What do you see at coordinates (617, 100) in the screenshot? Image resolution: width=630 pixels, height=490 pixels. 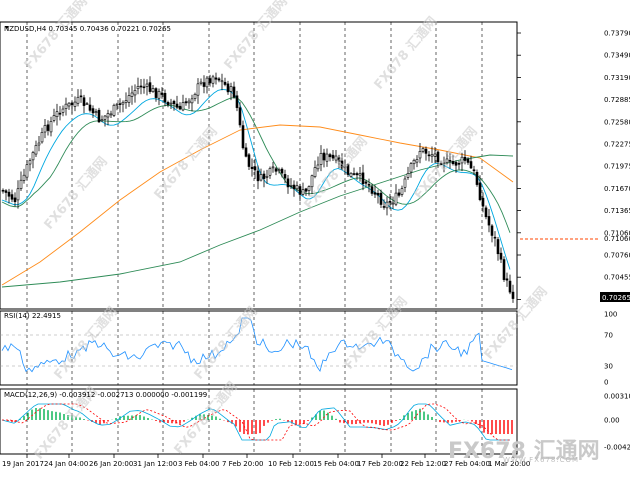 I see `price-tick-label: 0.72885` at bounding box center [617, 100].